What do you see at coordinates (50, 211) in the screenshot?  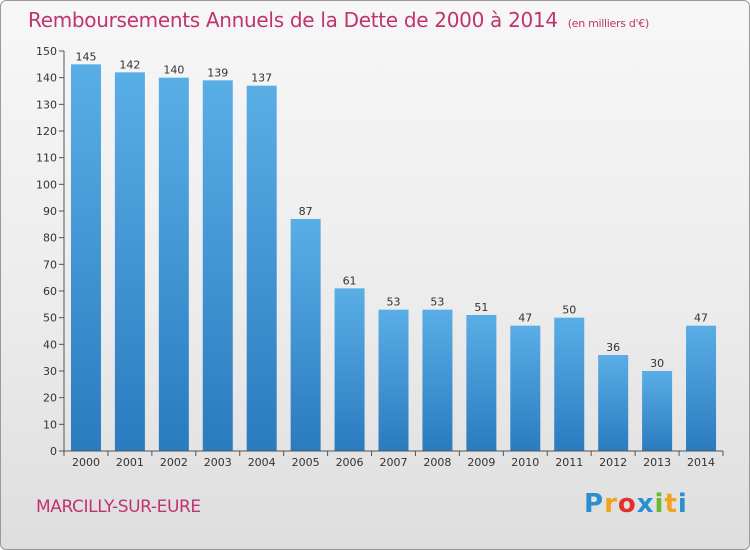 I see `y-tick-label: 90` at bounding box center [50, 211].